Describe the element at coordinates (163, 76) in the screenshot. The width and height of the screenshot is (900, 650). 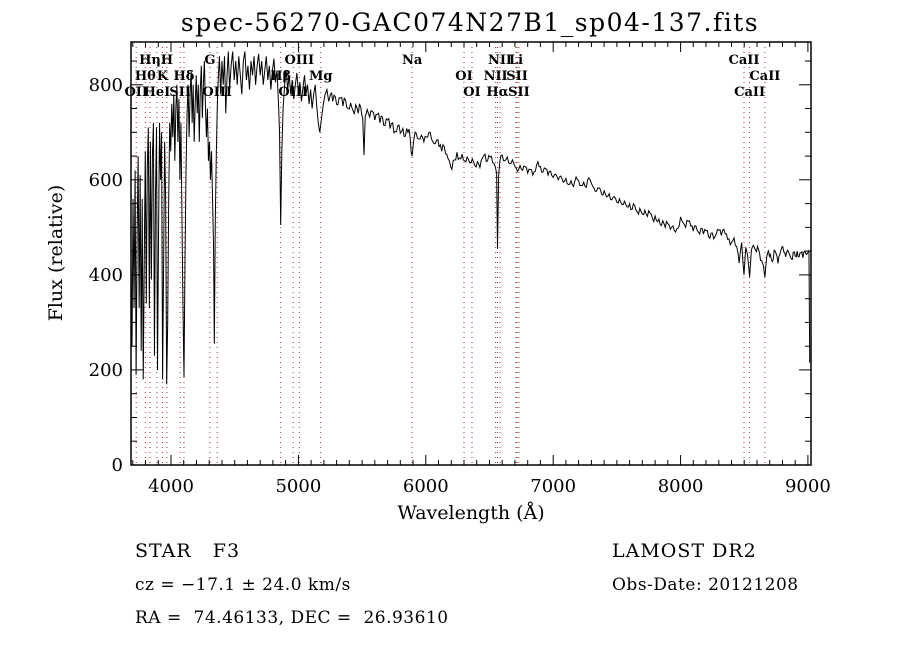
I see `spectral-line-label: K` at that location.